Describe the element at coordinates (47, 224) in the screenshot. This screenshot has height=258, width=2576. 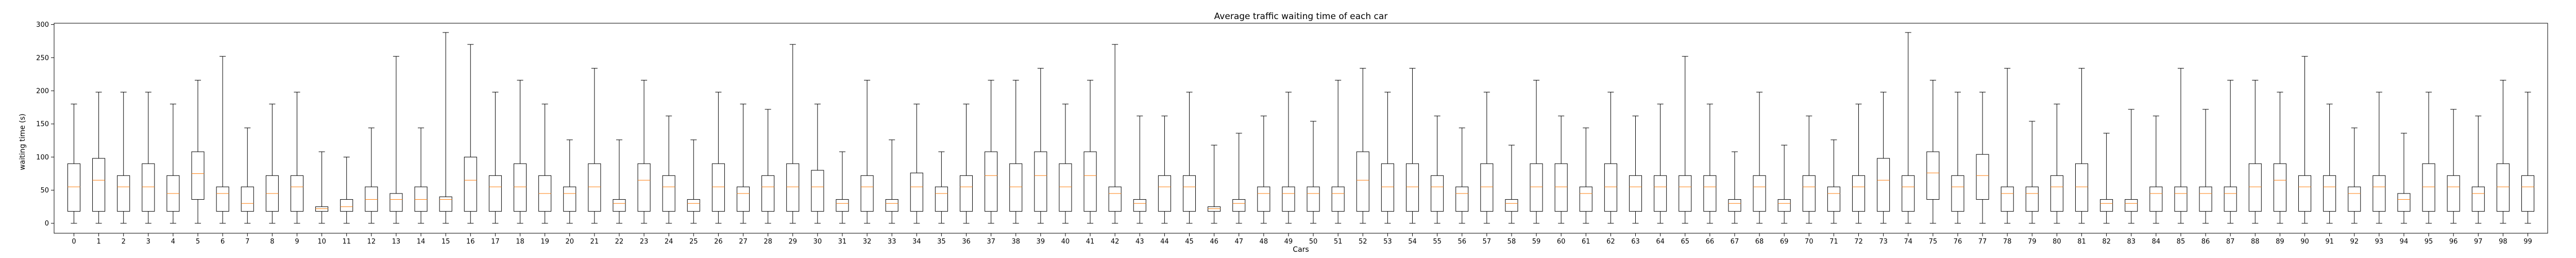
I see `y-tick-label: 0` at that location.